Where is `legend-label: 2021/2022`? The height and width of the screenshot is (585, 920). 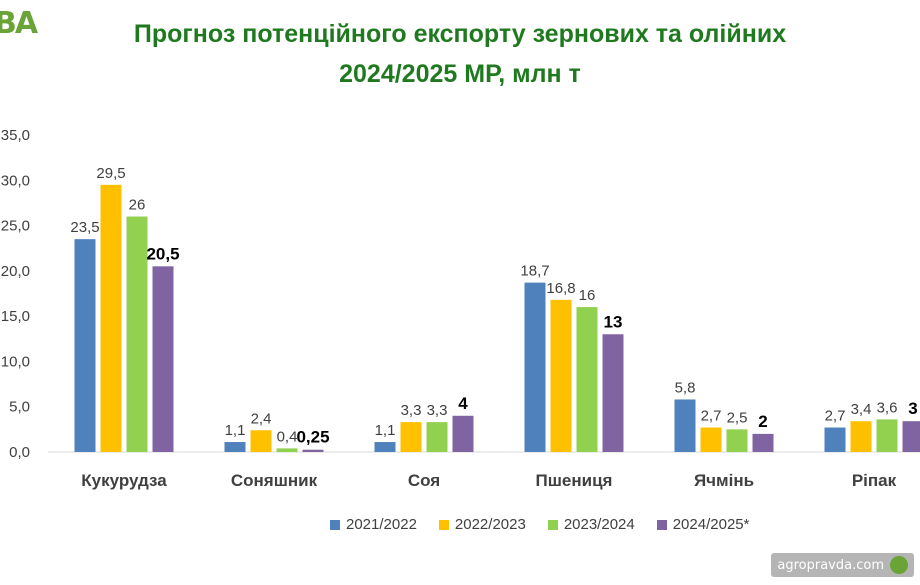
legend-label: 2021/2022 is located at coordinates (381, 524).